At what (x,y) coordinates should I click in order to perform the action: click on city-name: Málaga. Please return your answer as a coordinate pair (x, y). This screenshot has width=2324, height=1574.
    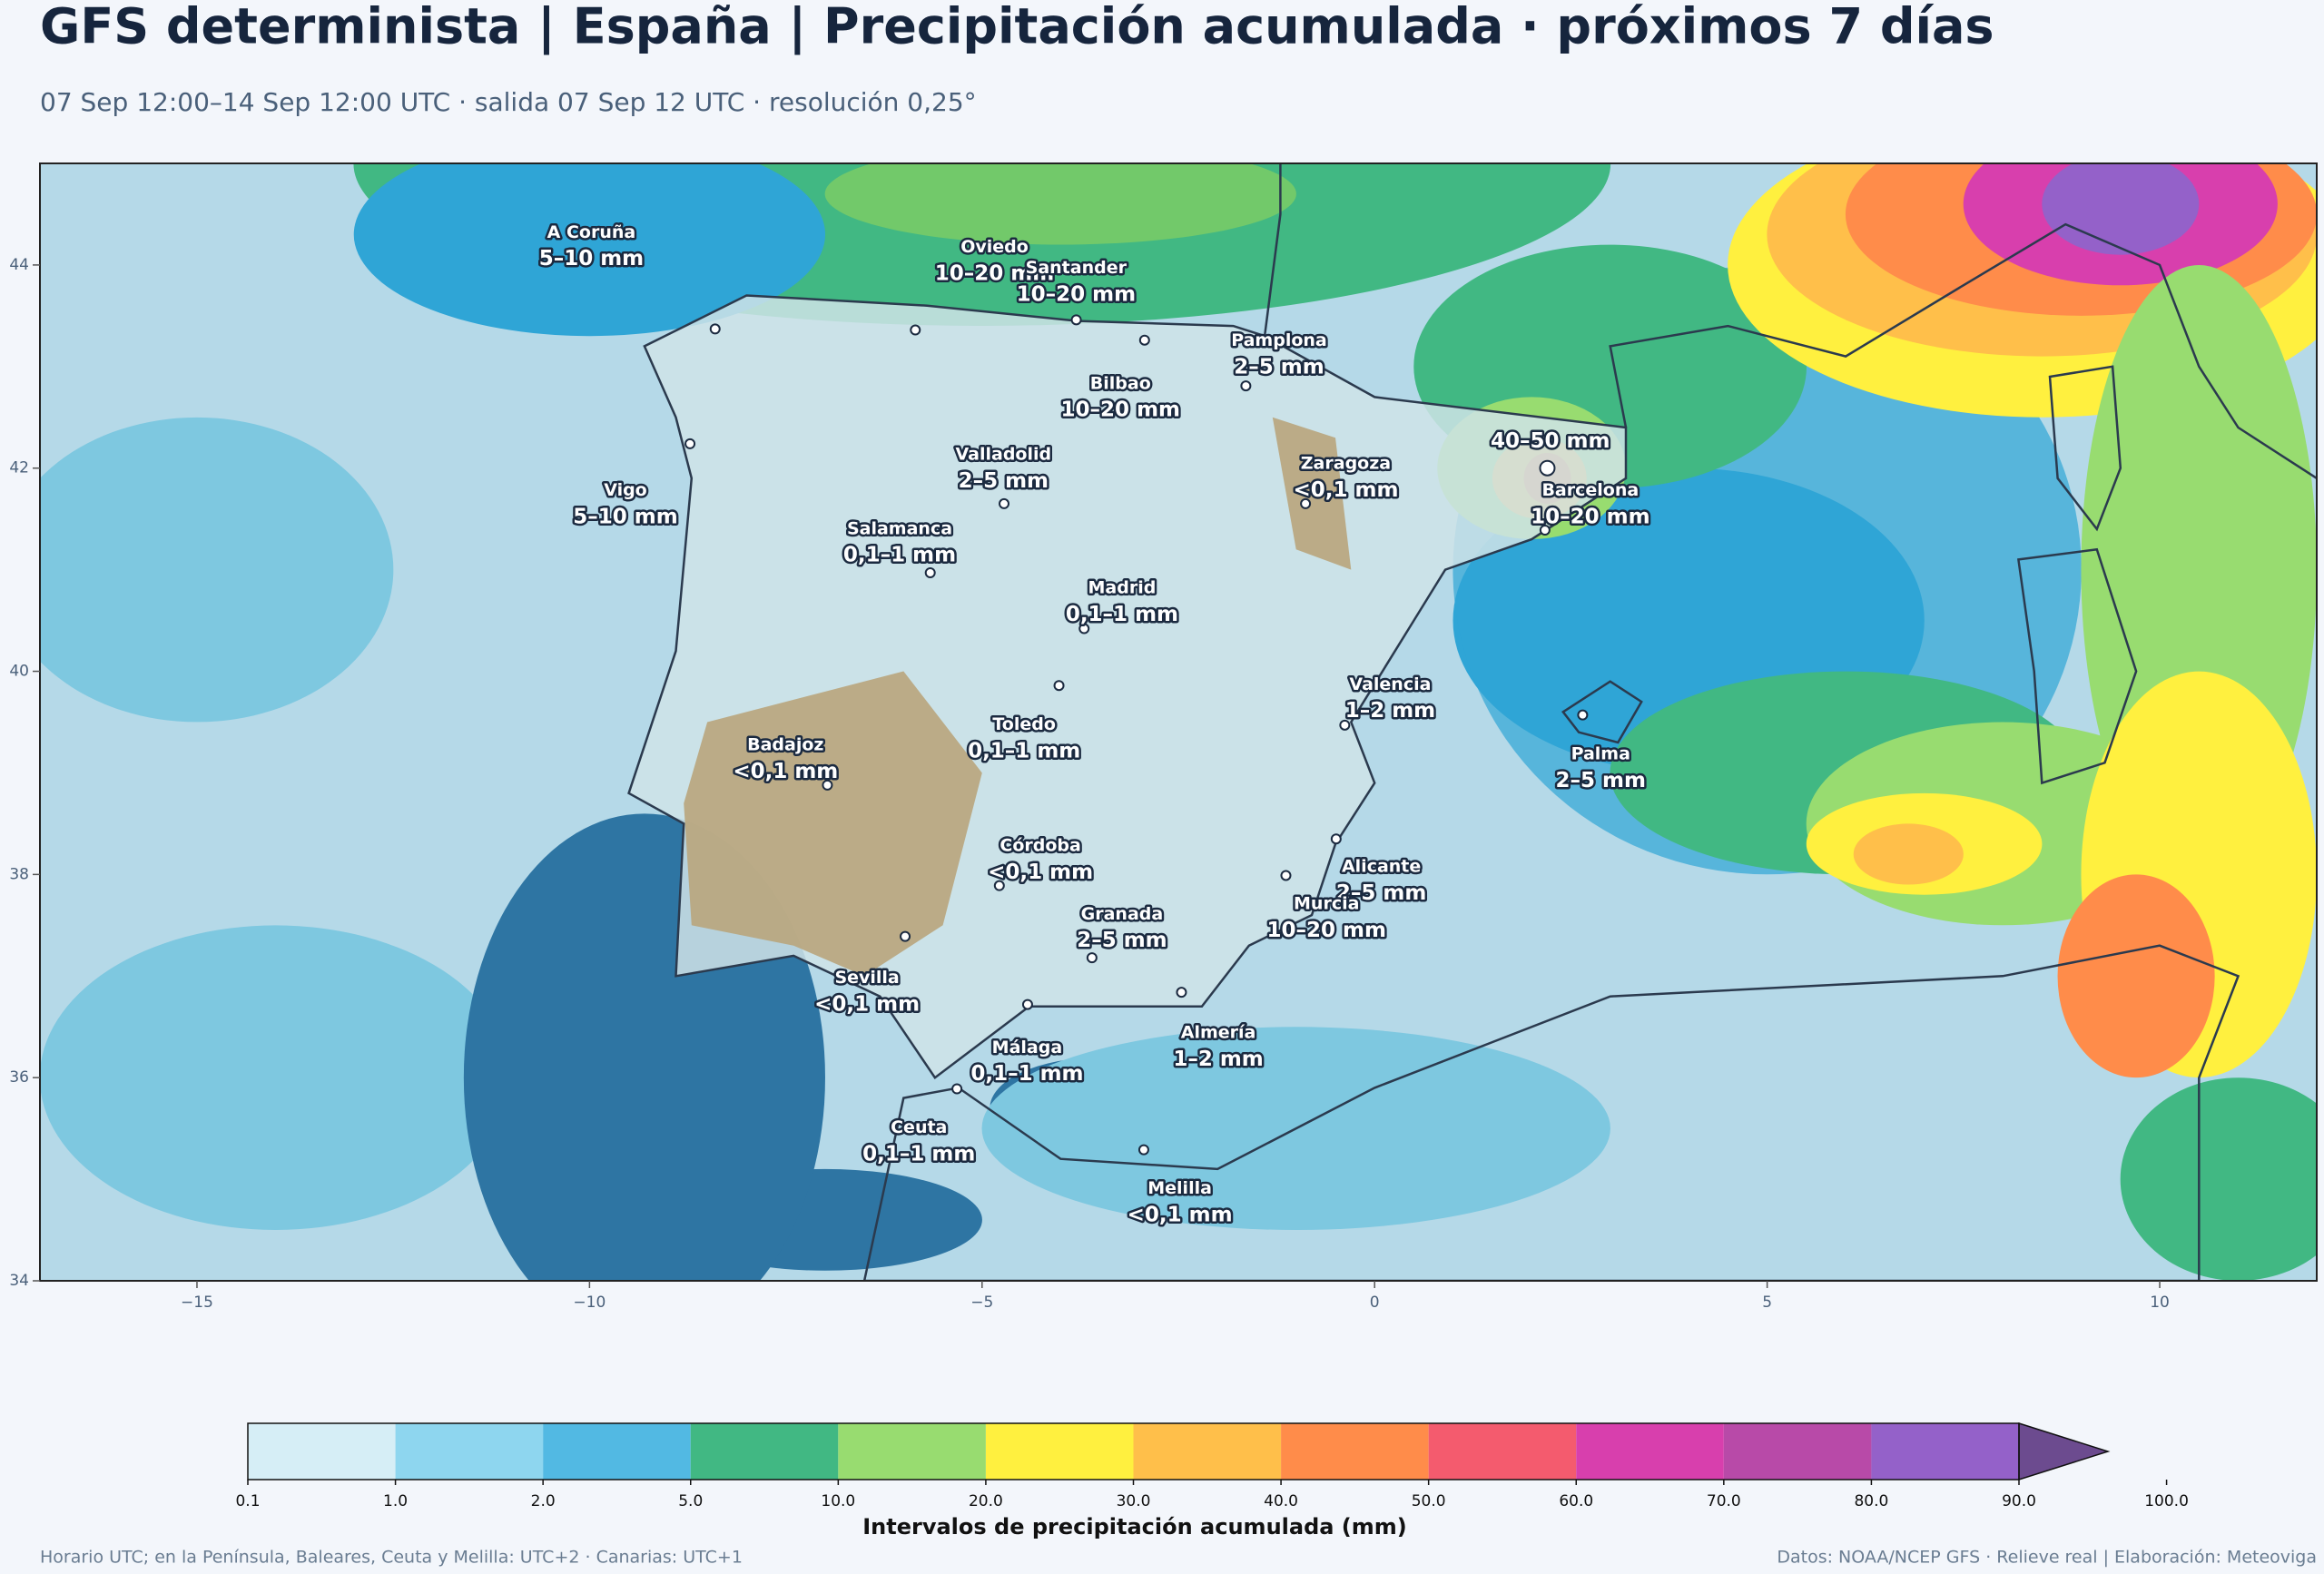
    Looking at the image, I should click on (1027, 1048).